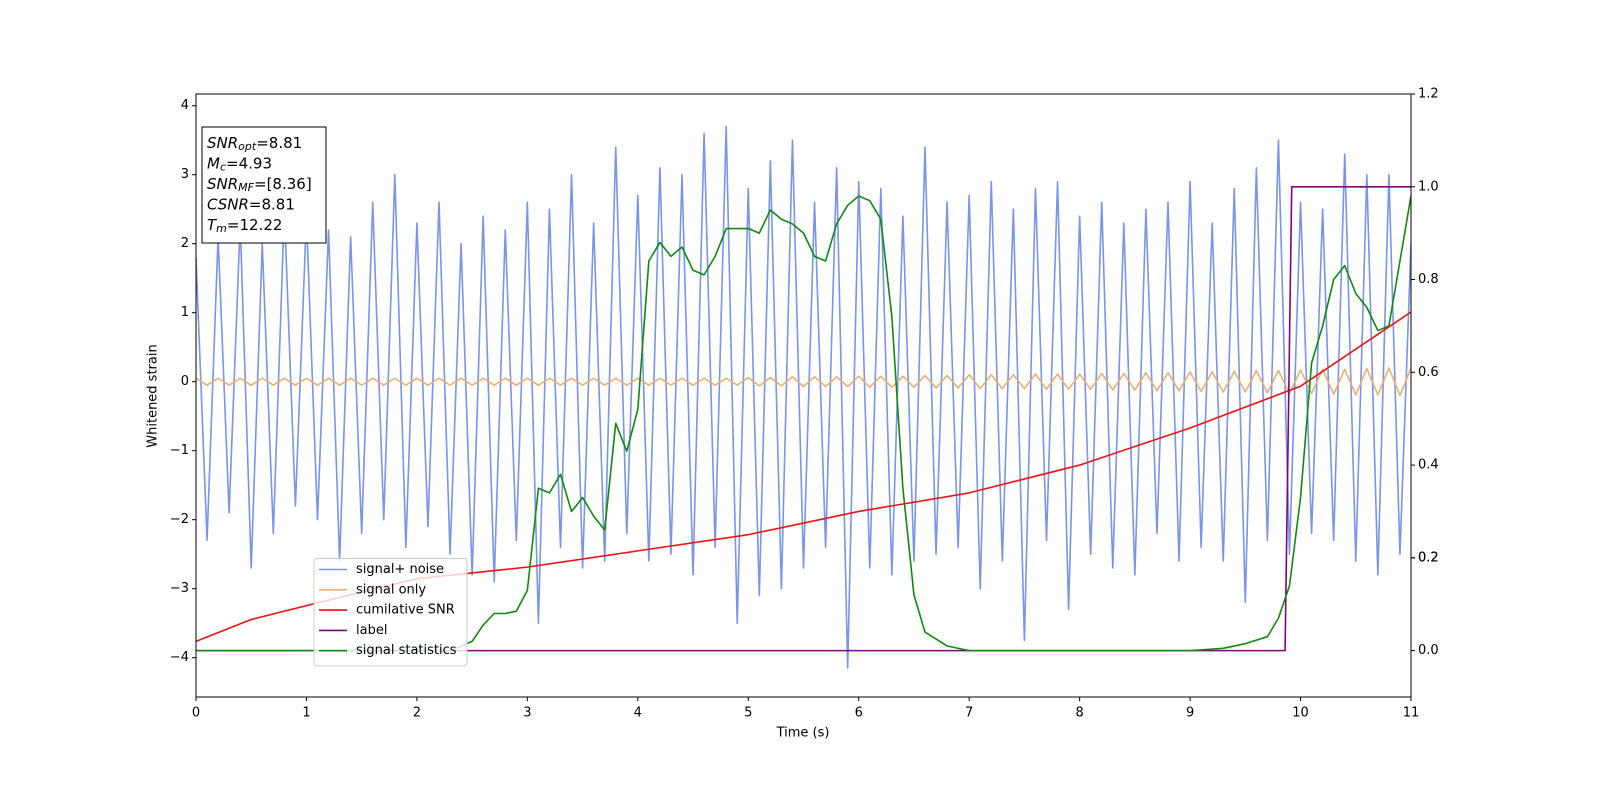  I want to click on annotation-line: SNRopt=8.81, so click(254, 144).